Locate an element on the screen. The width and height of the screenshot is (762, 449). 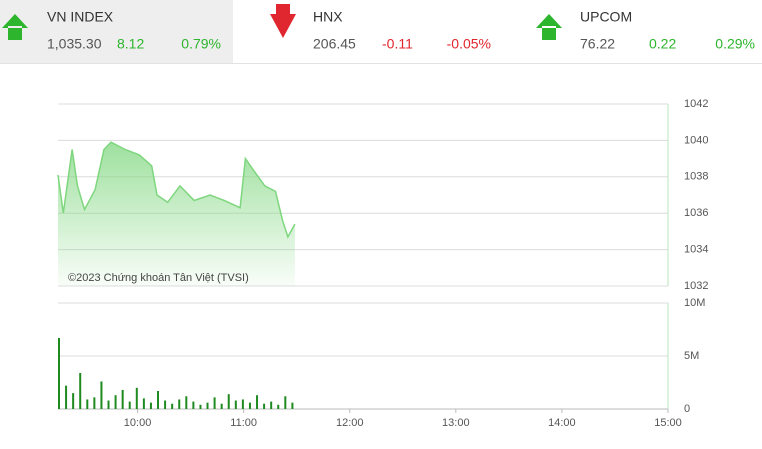
price-line is located at coordinates (176, 190).